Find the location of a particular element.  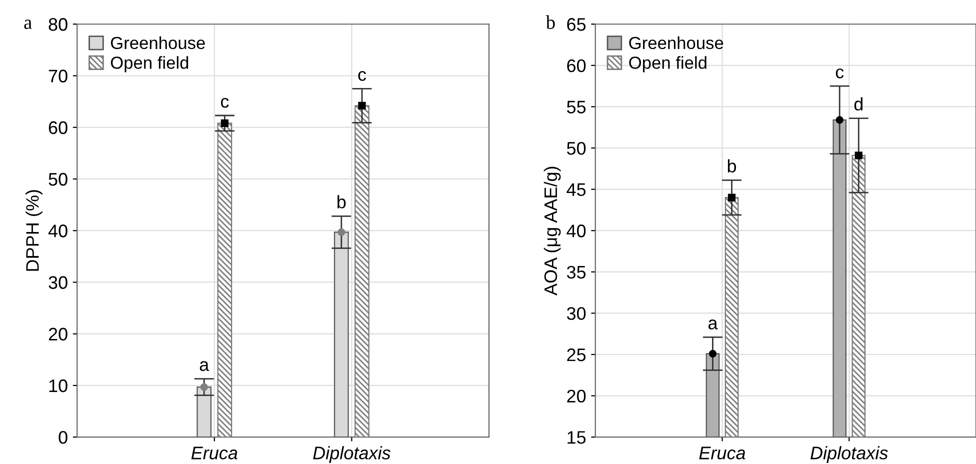

y-tick-label: 80 is located at coordinates (58, 24).